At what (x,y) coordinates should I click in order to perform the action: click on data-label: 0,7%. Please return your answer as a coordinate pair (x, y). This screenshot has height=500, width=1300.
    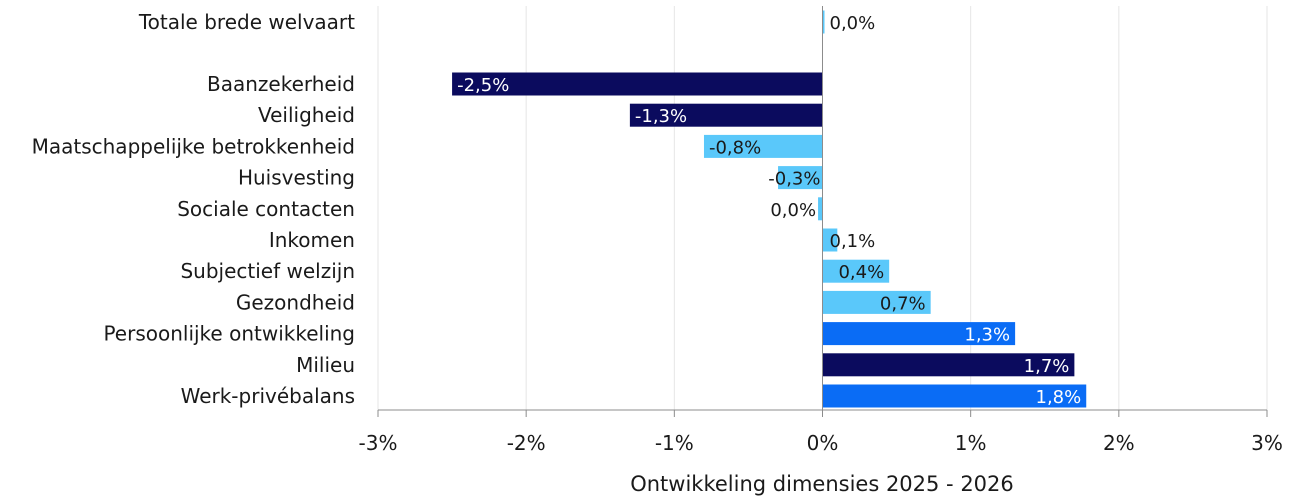
    Looking at the image, I should click on (903, 303).